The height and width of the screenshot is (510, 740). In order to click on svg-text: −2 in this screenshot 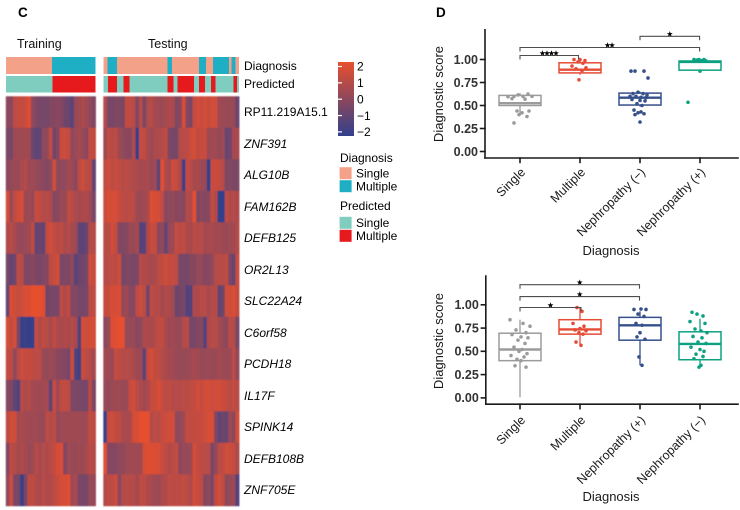, I will do `click(364, 132)`.